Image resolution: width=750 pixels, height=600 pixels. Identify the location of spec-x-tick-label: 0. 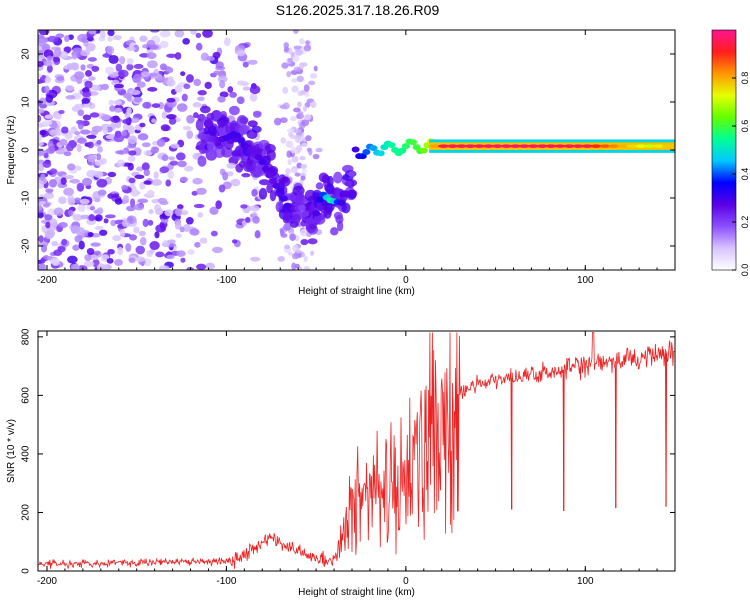
(406, 280).